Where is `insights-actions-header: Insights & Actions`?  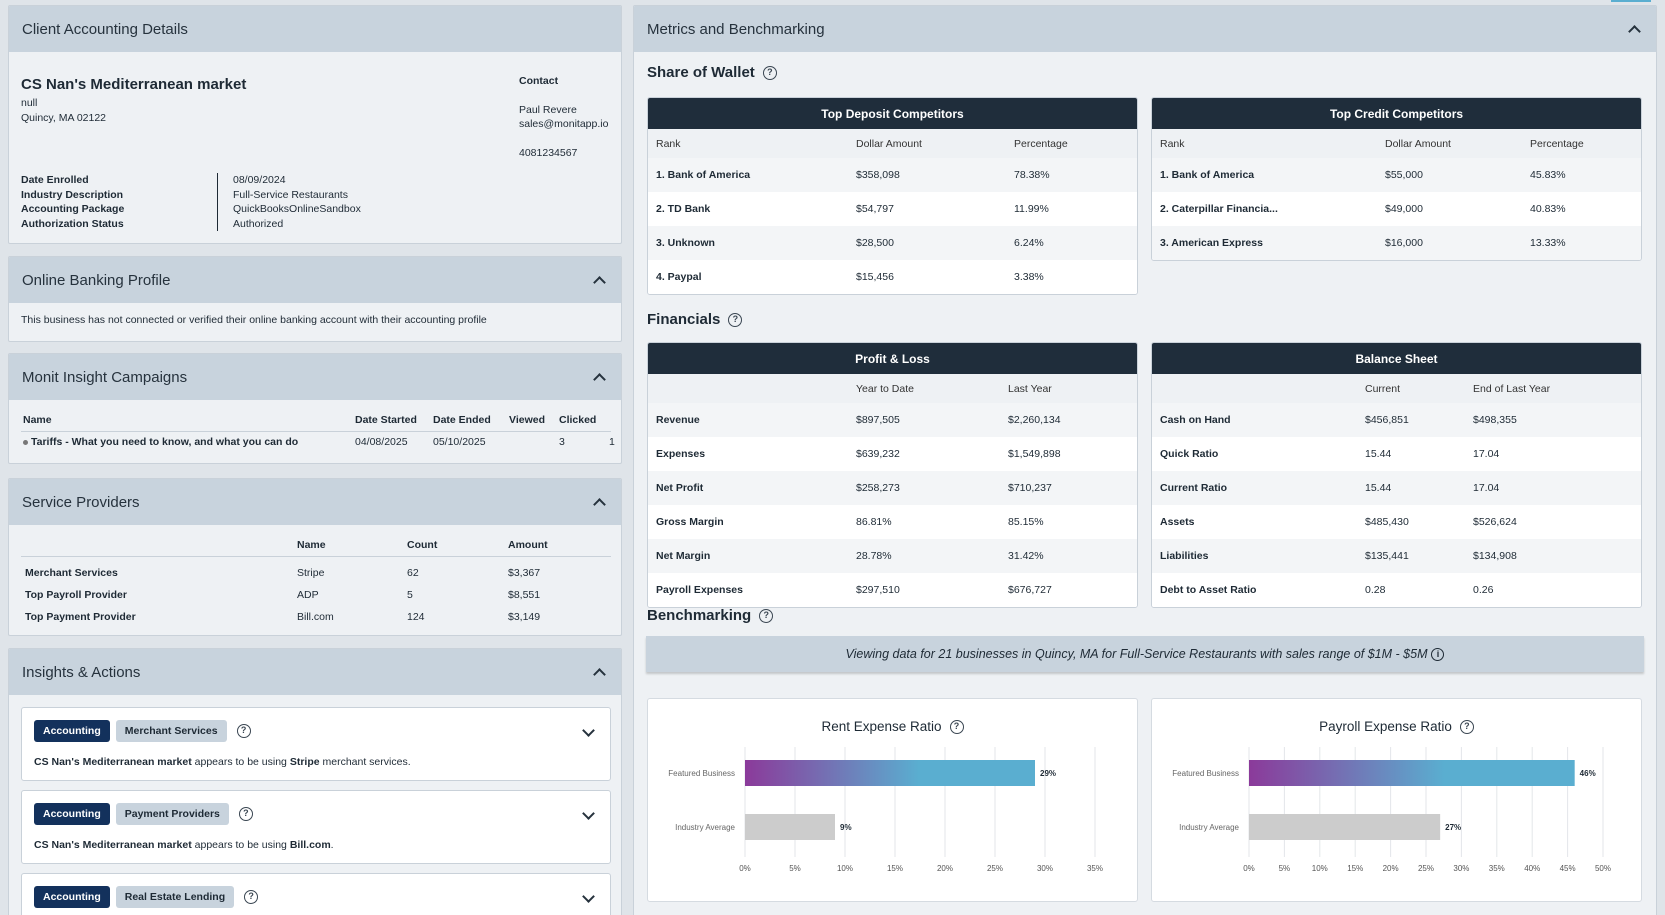 insights-actions-header: Insights & Actions is located at coordinates (315, 672).